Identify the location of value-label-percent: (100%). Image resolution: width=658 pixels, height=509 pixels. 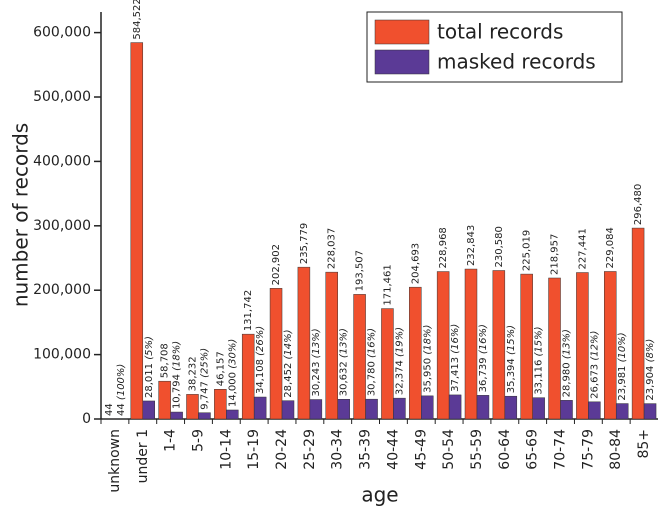
(121, 384).